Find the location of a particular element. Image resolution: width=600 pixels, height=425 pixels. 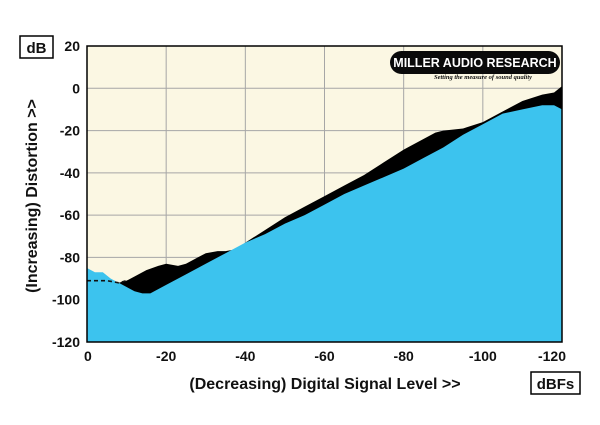

x-axis-title: (Decreasing) Digital Signal Level >> is located at coordinates (324, 384).